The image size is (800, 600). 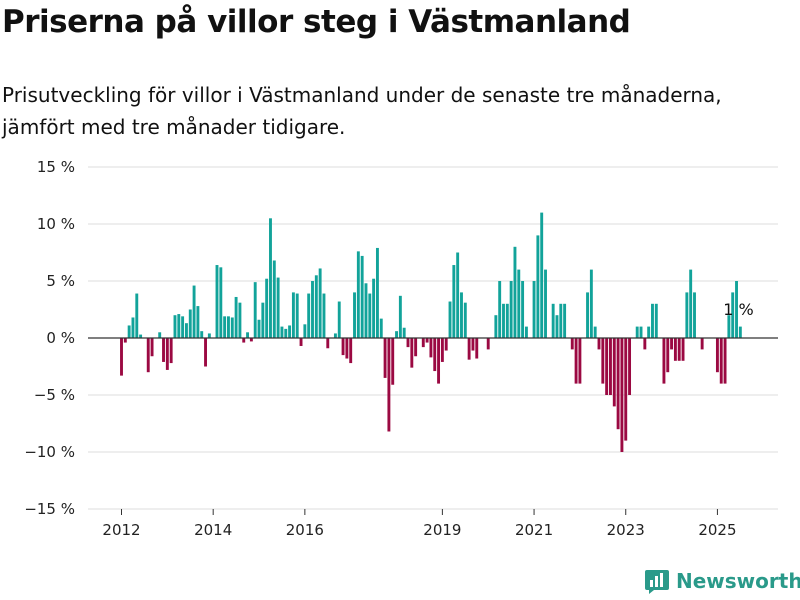 I want to click on y-tick-label: 0 %, so click(x=60, y=338).